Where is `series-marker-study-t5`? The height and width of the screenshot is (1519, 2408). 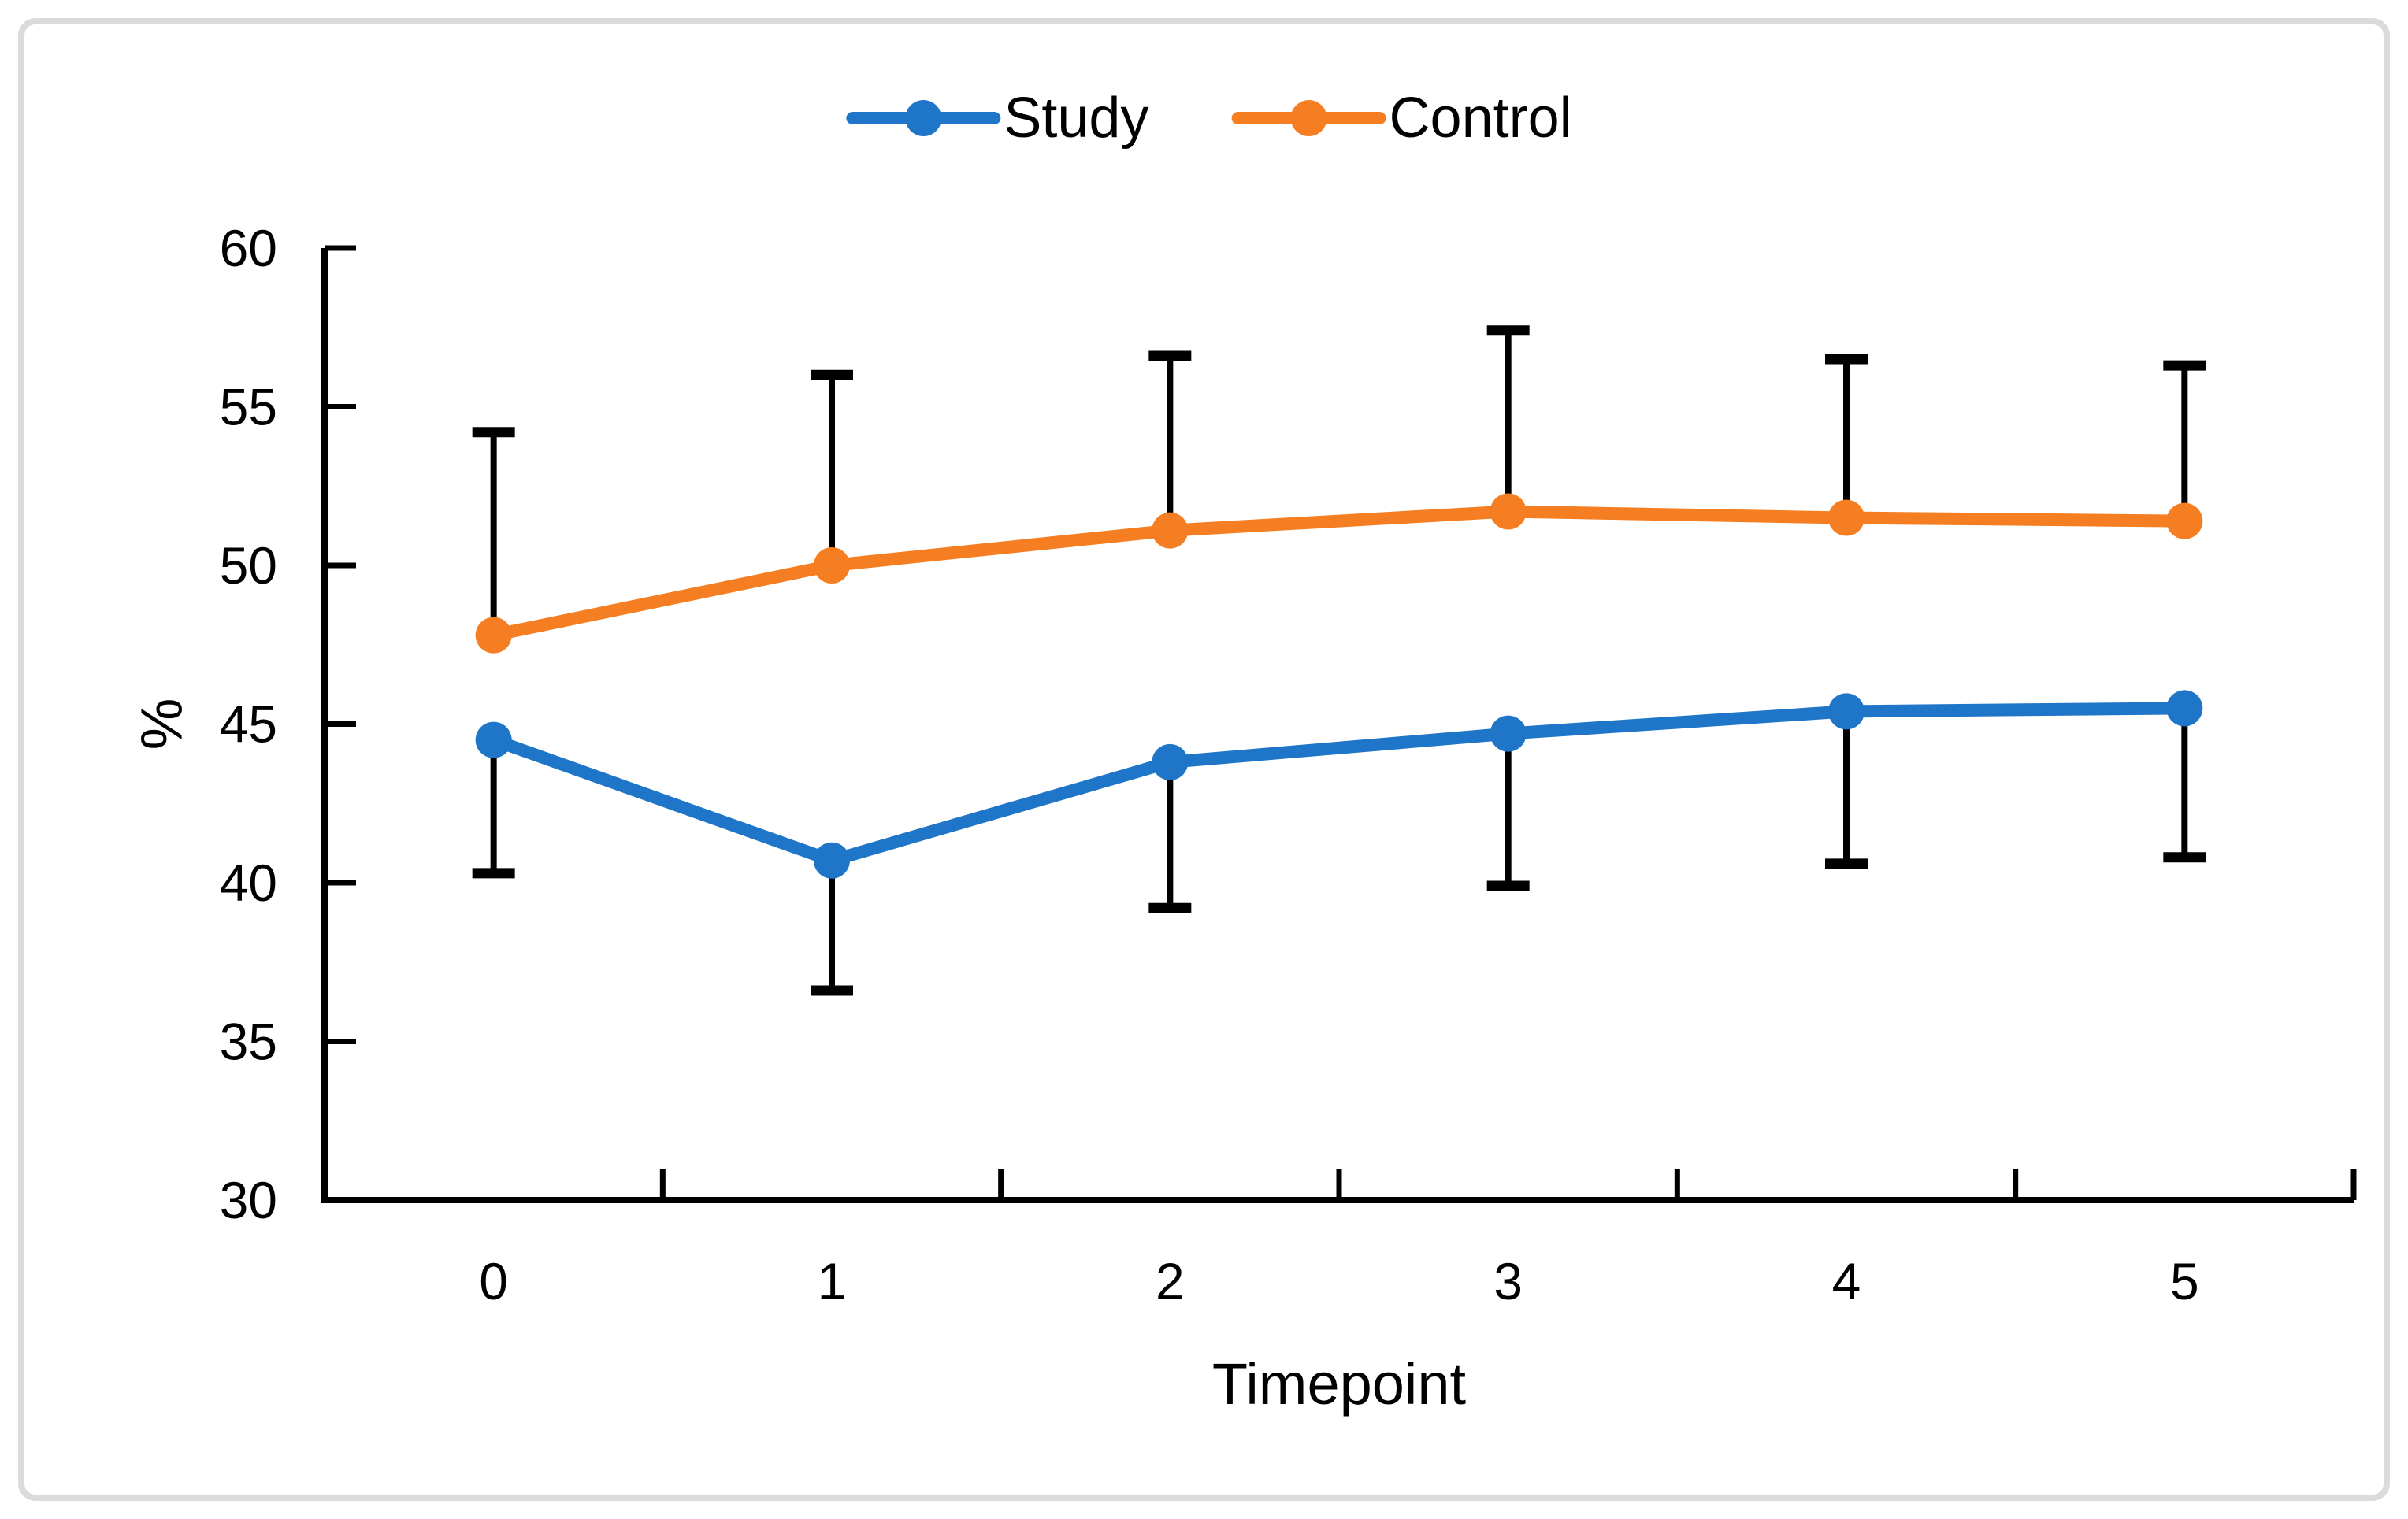 series-marker-study-t5 is located at coordinates (2184, 708).